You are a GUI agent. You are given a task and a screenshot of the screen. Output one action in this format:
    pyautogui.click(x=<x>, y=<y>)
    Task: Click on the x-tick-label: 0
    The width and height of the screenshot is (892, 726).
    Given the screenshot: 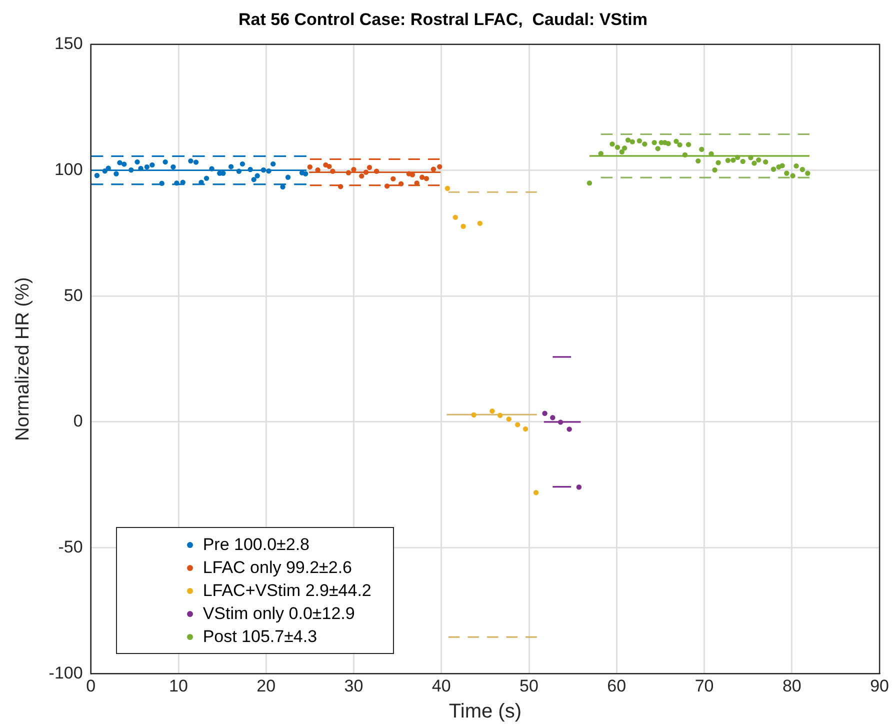 What is the action you would take?
    pyautogui.click(x=91, y=686)
    